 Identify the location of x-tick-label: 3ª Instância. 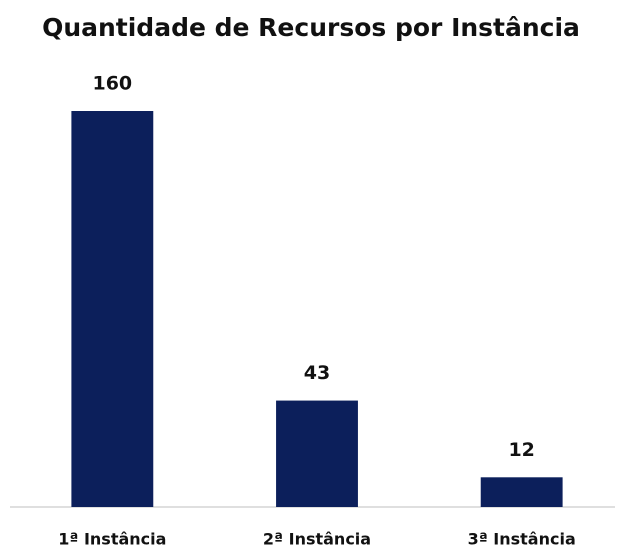
(522, 539).